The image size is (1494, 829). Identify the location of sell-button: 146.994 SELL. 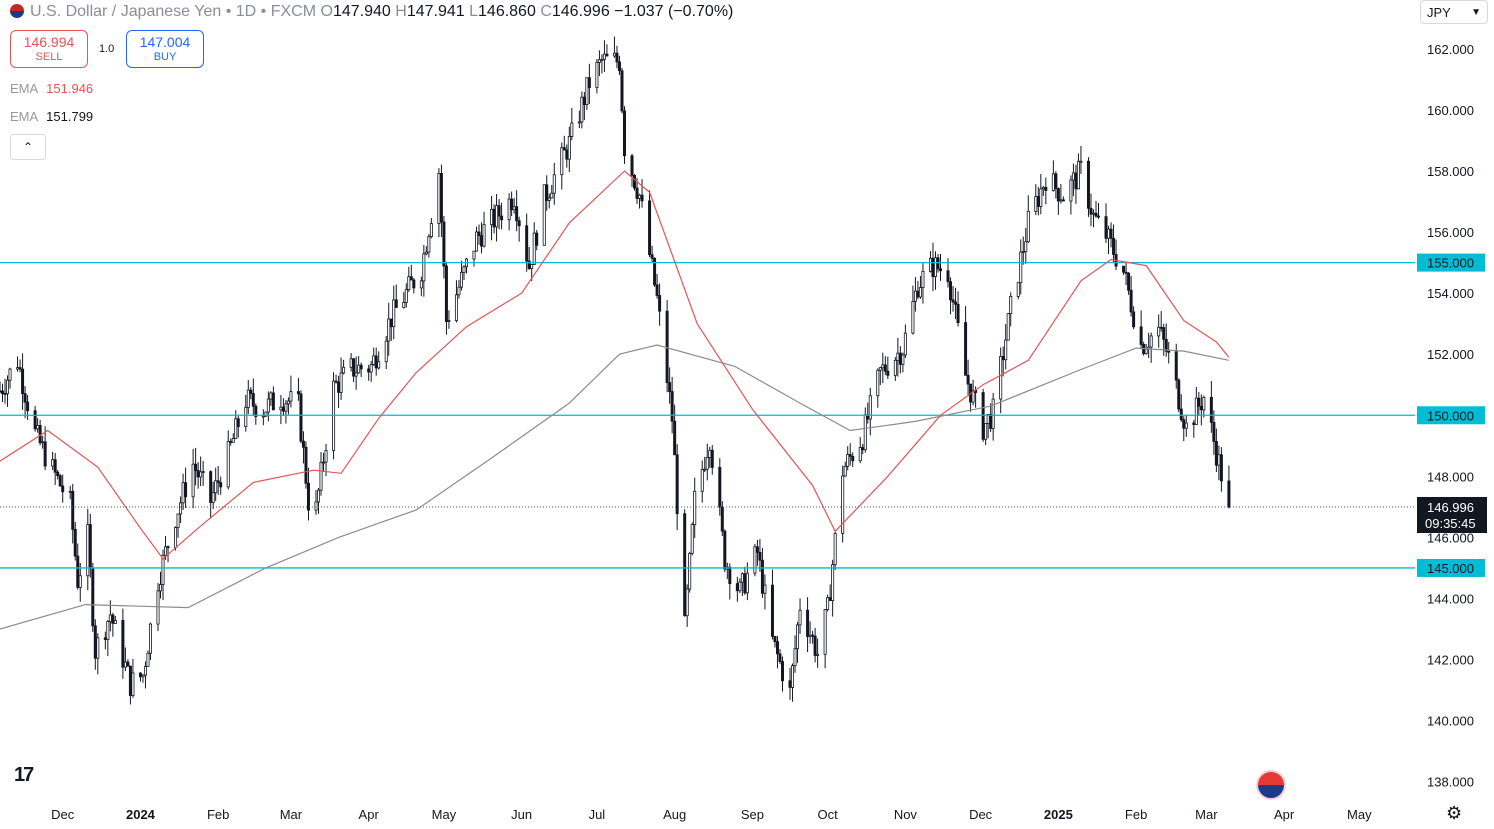
(49, 49).